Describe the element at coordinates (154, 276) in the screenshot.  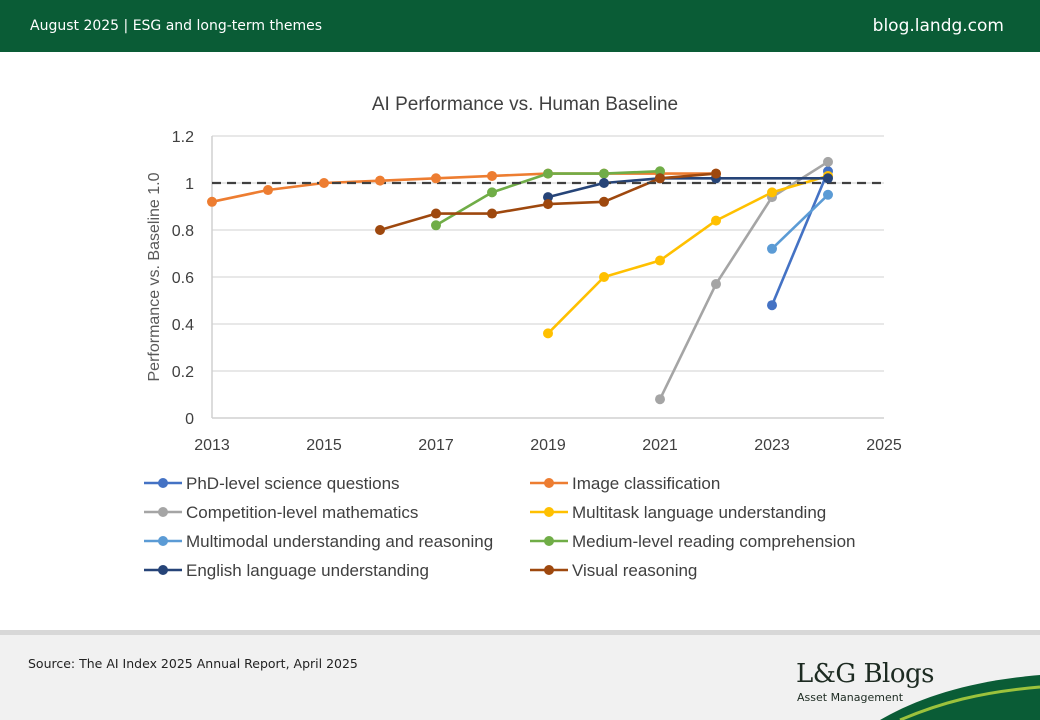
I see `y-axis-label: Performance vs. Baseline 1.0` at that location.